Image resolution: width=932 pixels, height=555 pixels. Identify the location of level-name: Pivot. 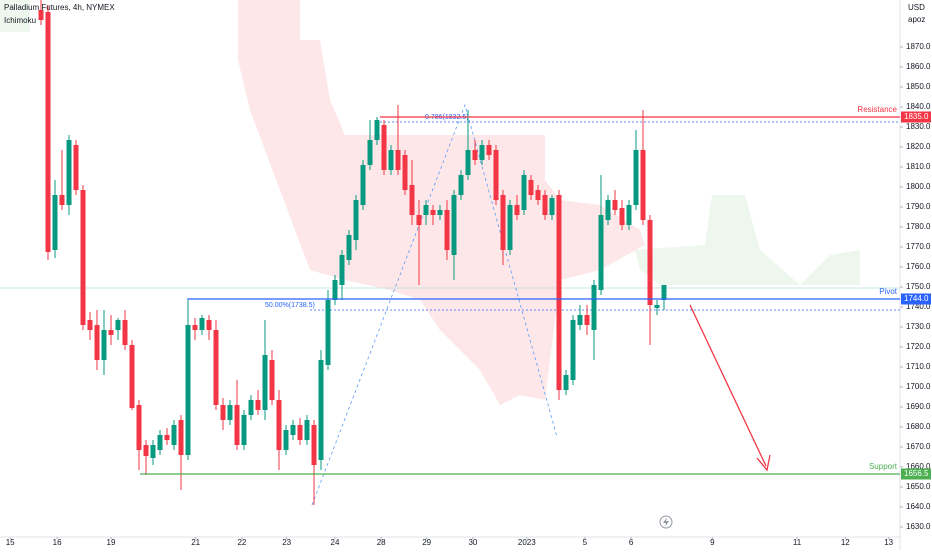
(888, 291).